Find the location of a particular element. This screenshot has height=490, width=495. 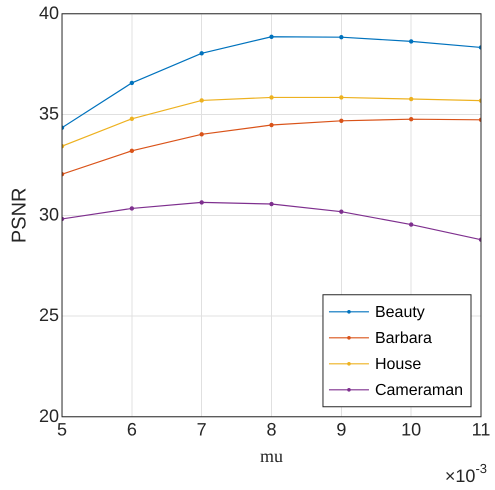

y-axis-title: PSNR is located at coordinates (19, 216).